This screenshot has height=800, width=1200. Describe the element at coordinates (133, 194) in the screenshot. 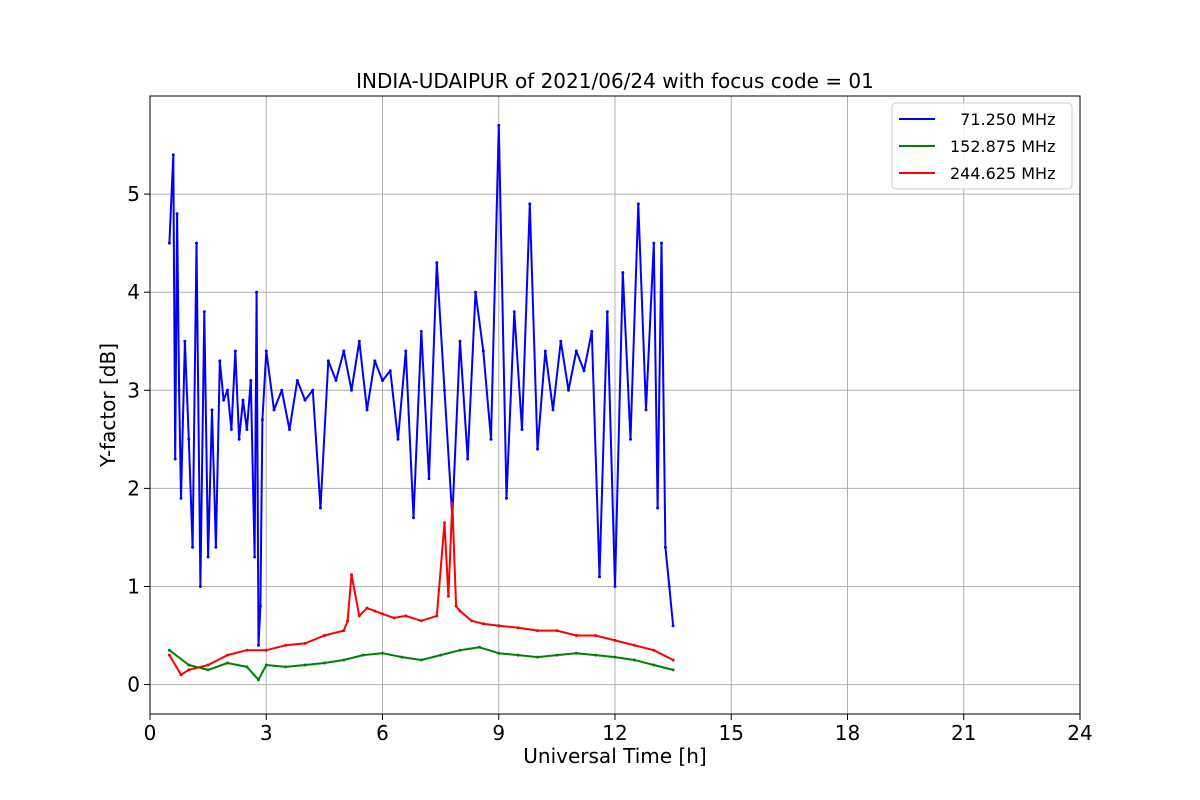

I see `y-tick-label: 5` at that location.